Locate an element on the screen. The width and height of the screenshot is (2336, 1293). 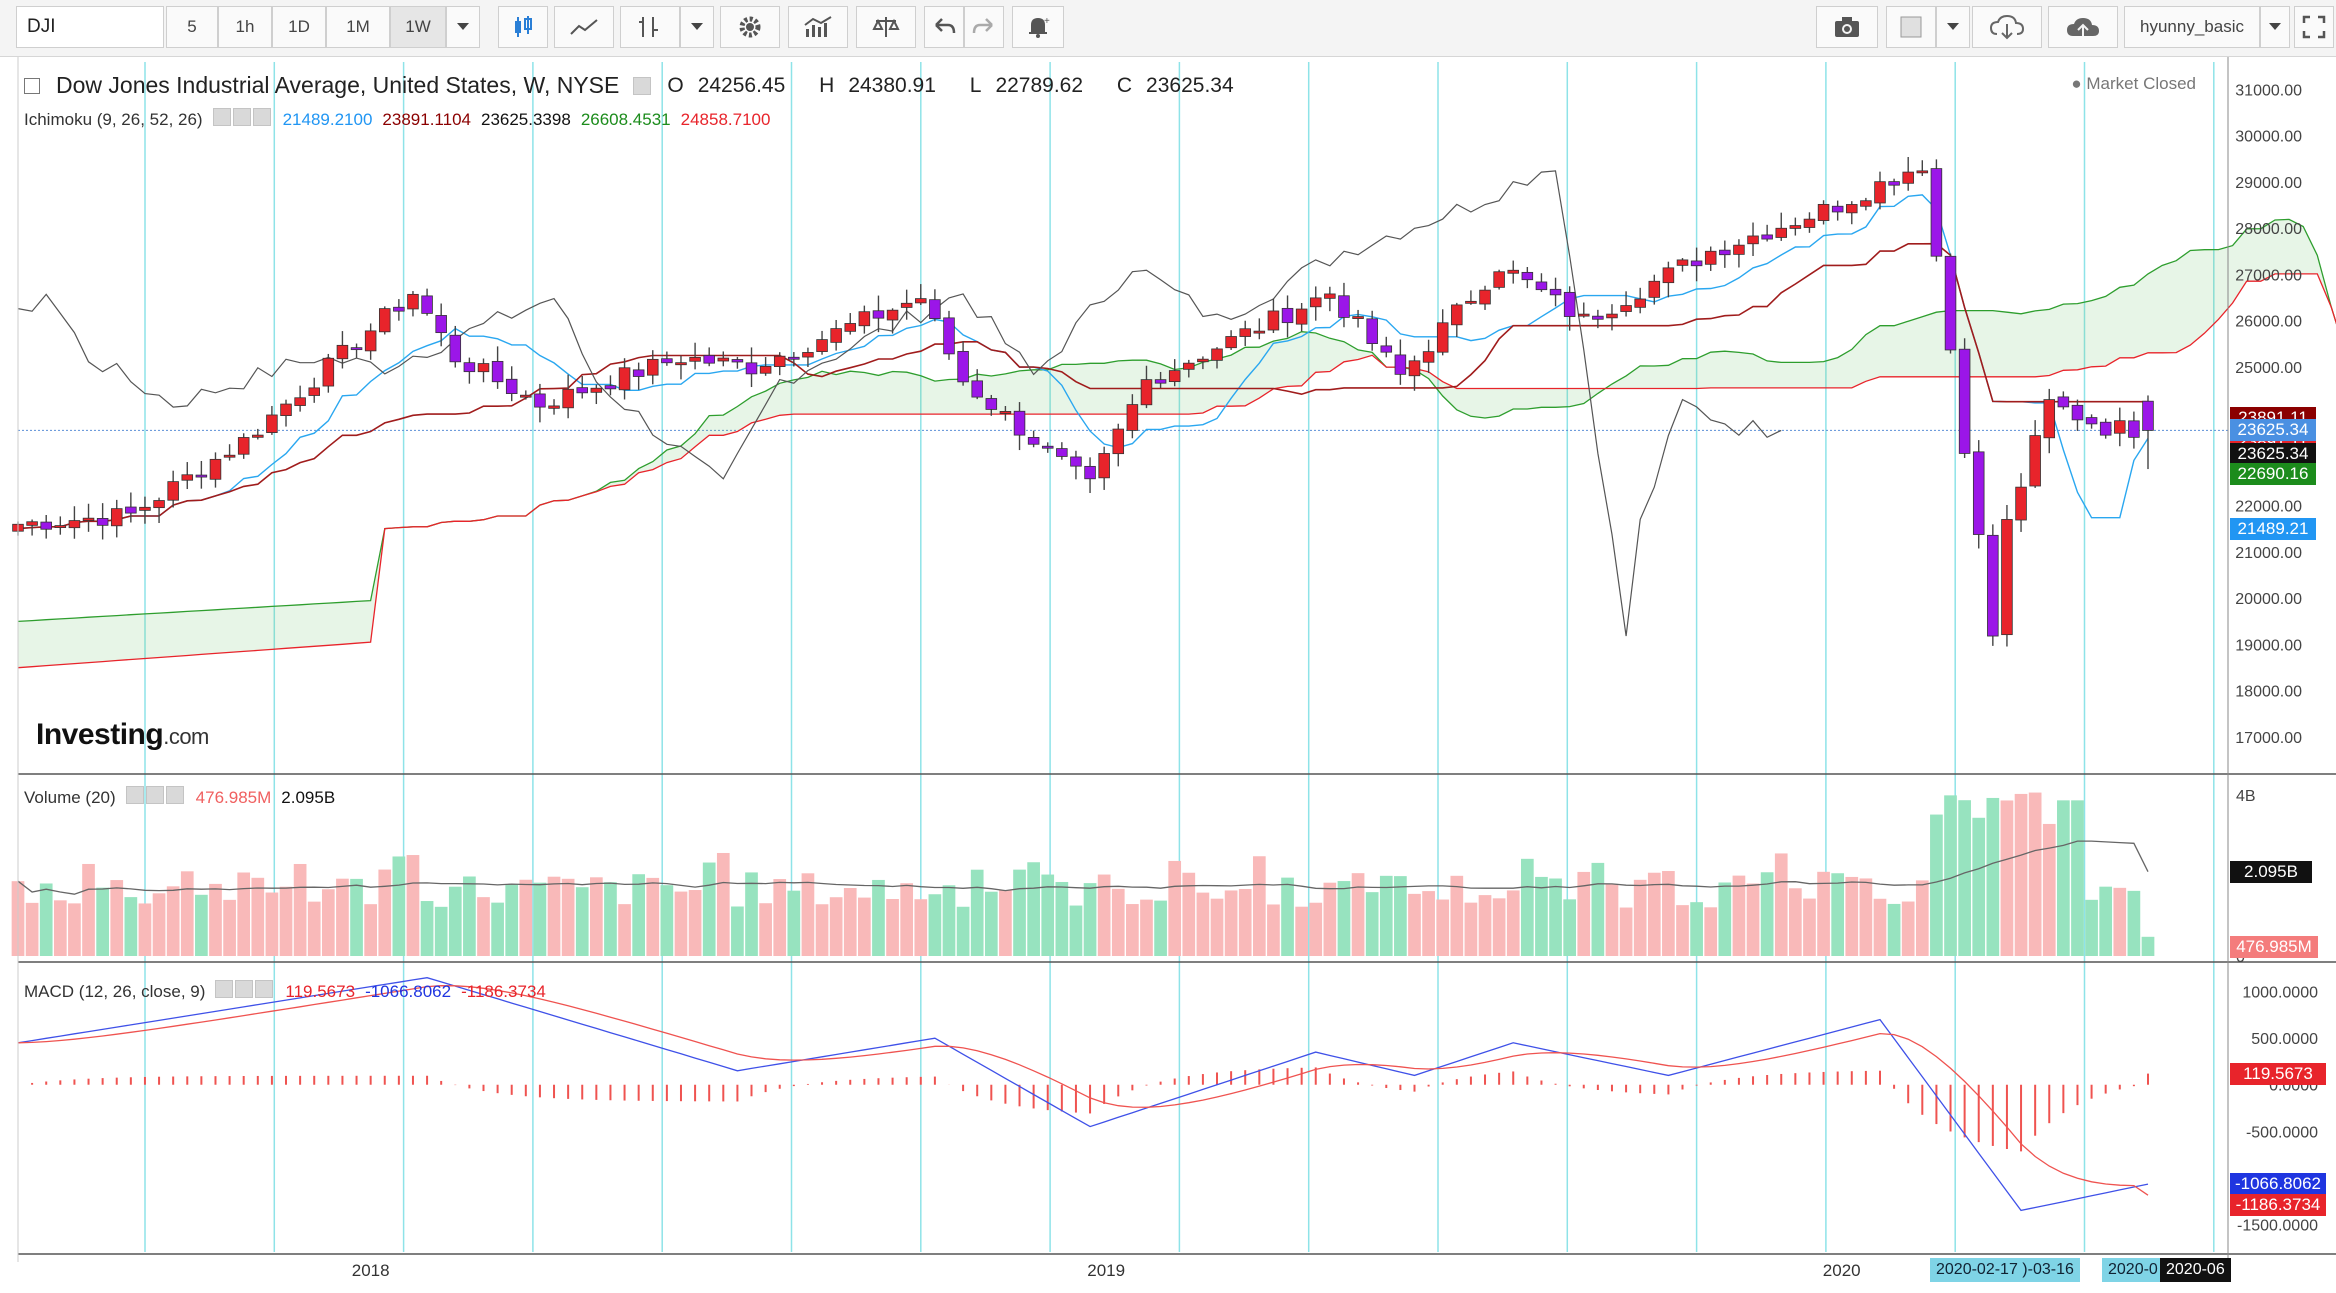
line-chart-icon is located at coordinates (584, 27).